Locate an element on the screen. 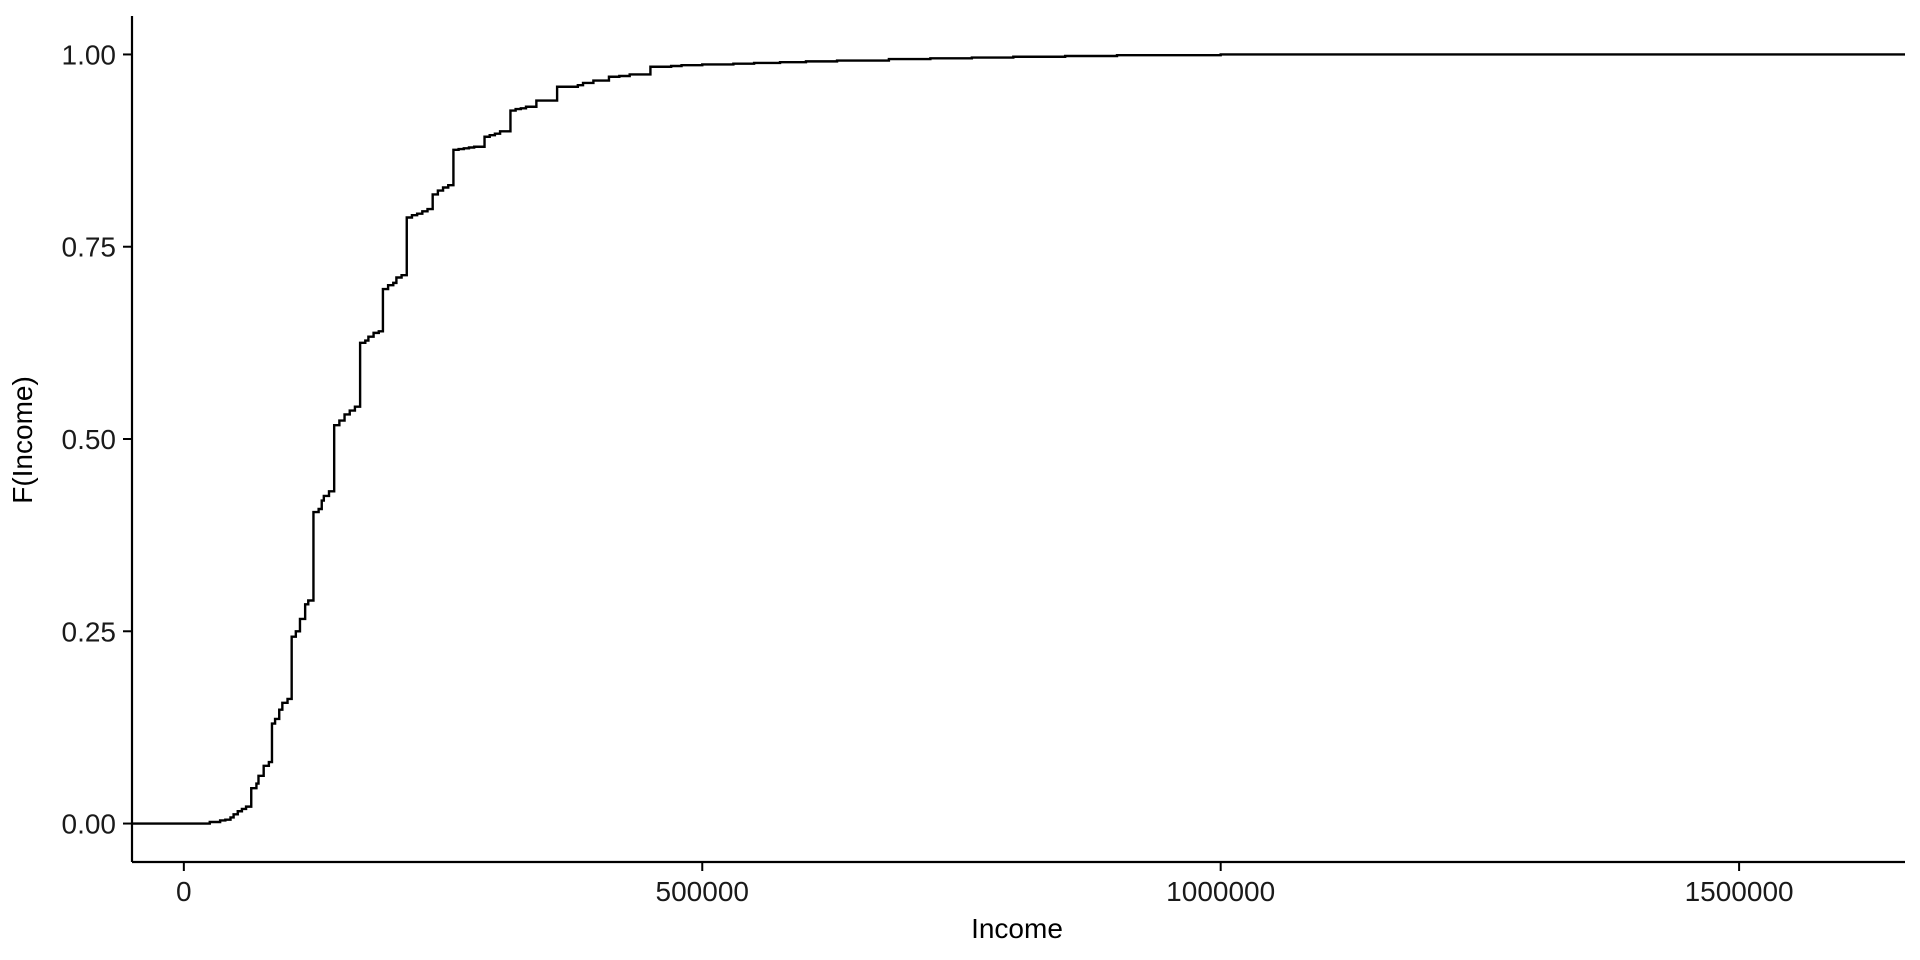  y-axis-ticks: 0.00 0.25 0.50 0.75 1.00 is located at coordinates (97, 439).